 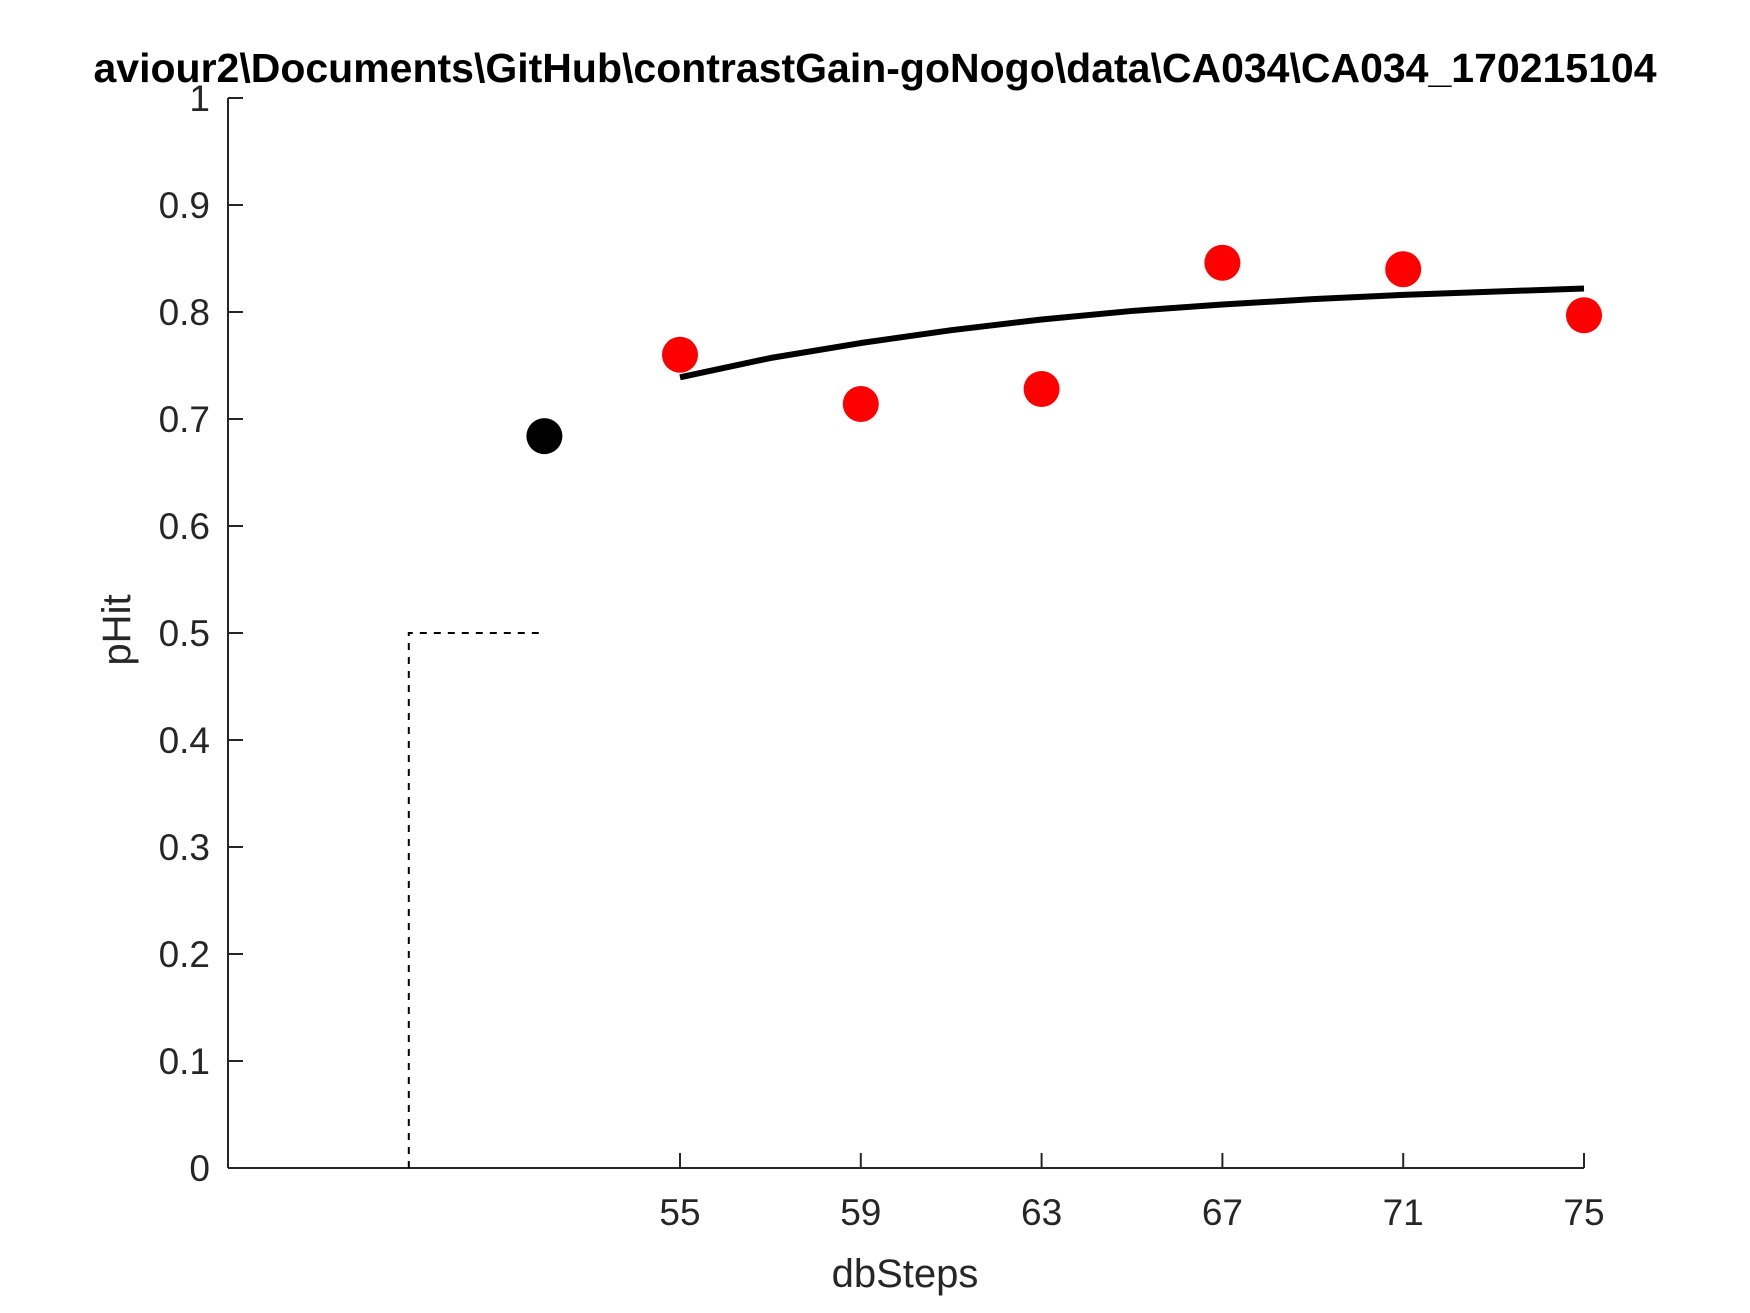 I want to click on threshold-line, so click(x=476, y=900).